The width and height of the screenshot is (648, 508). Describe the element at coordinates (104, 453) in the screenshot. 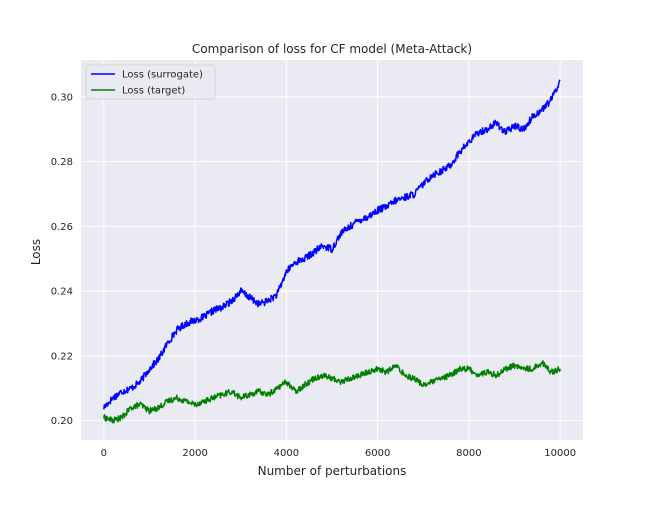

I see `x-tick-label: 0` at that location.